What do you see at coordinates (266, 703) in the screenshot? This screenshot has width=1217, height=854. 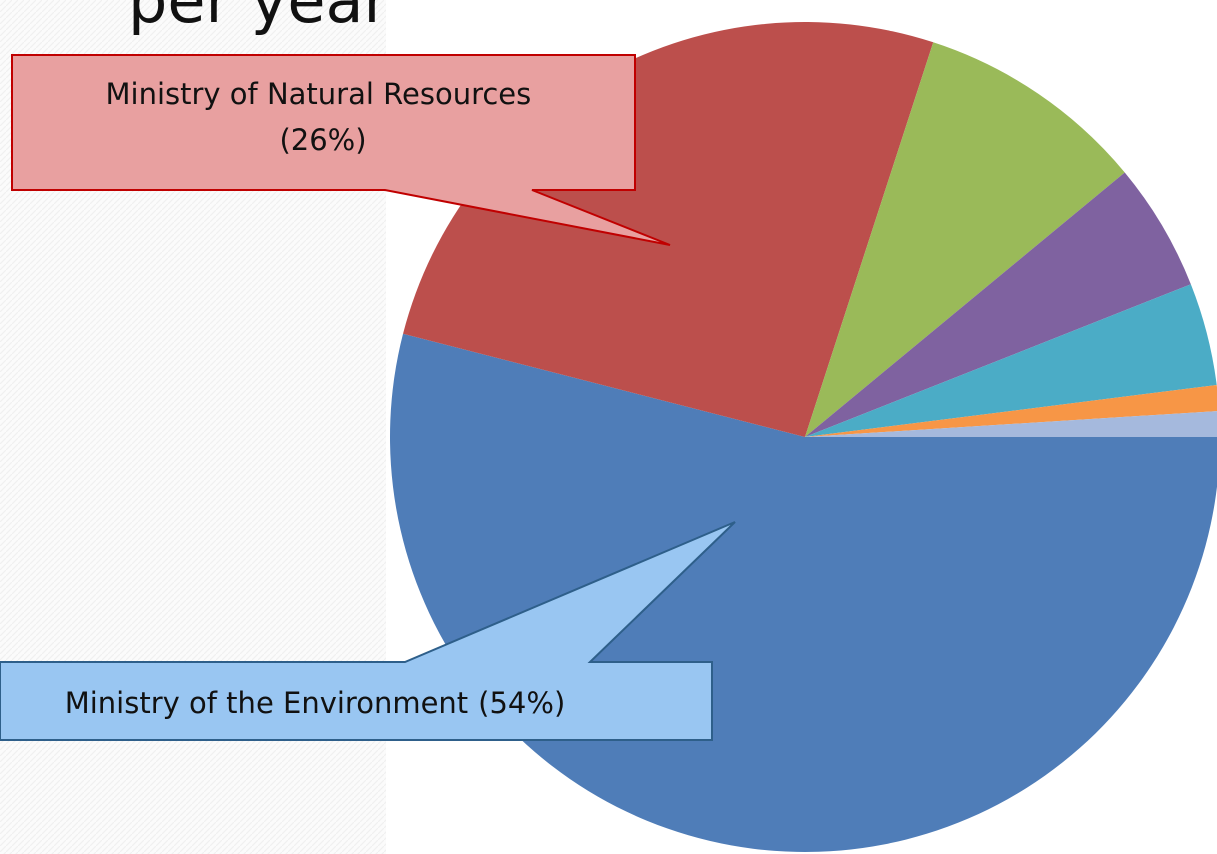 I see `category-label: Ministry of the Environment` at bounding box center [266, 703].